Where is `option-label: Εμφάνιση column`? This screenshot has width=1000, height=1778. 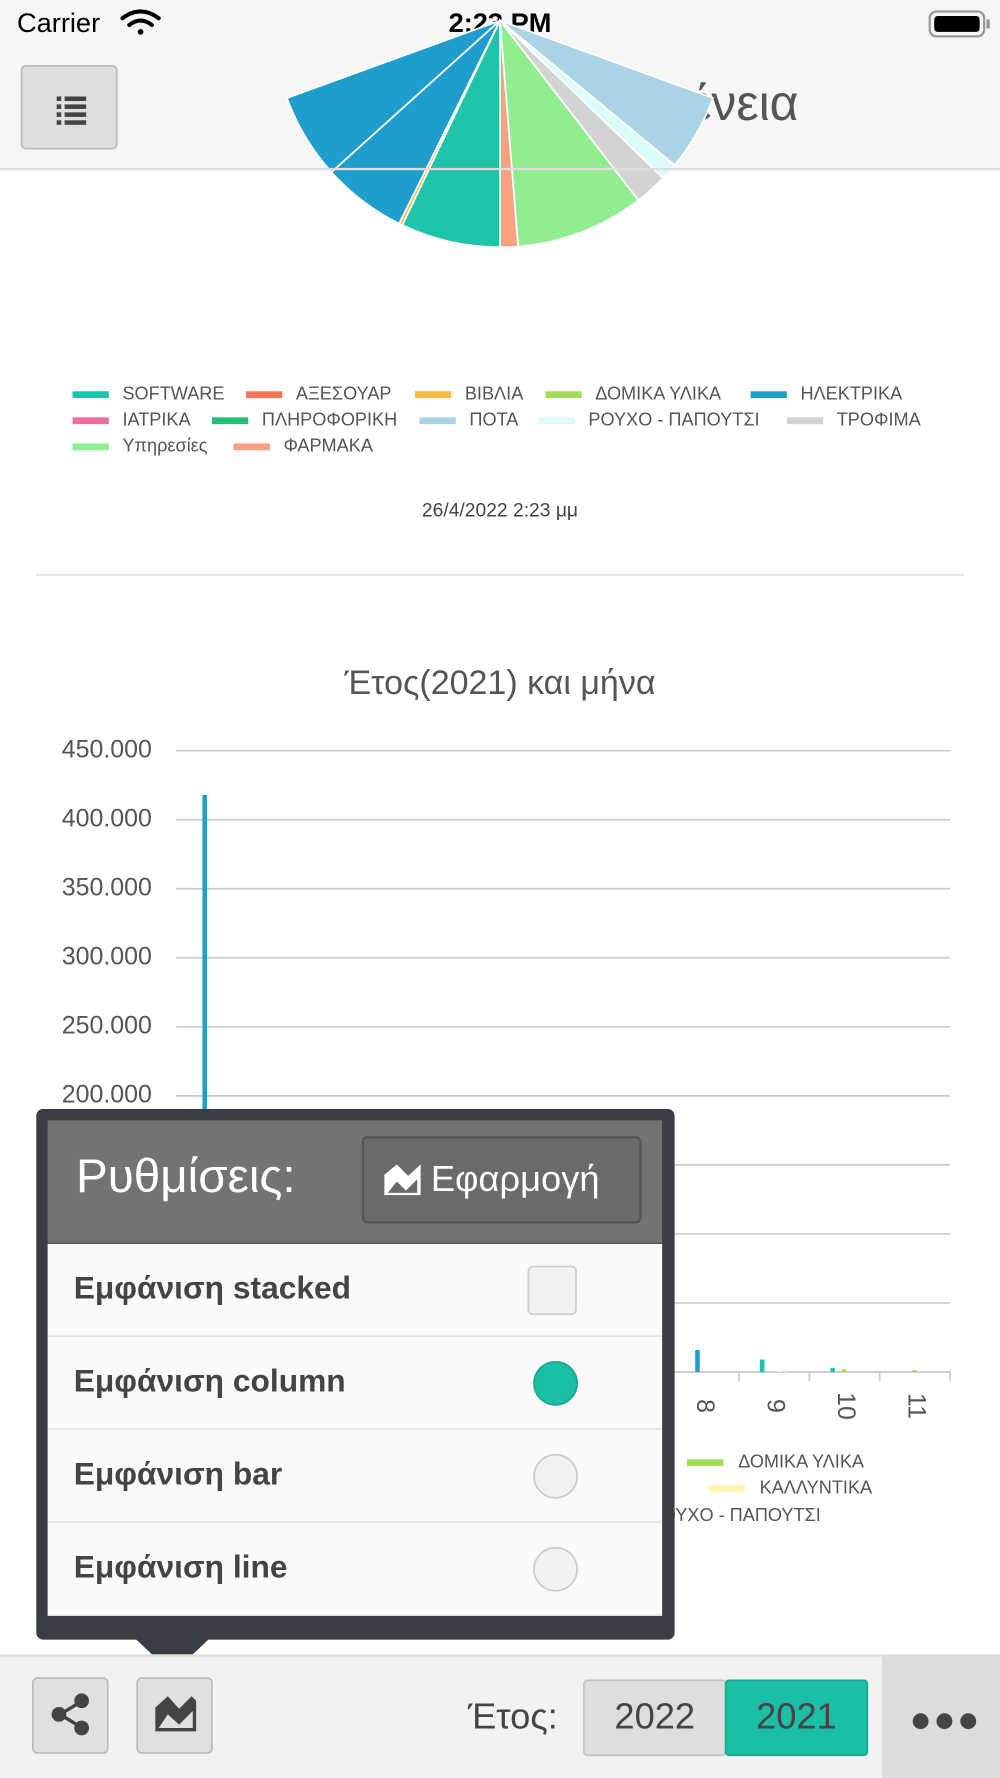 option-label: Εμφάνιση column is located at coordinates (210, 1381).